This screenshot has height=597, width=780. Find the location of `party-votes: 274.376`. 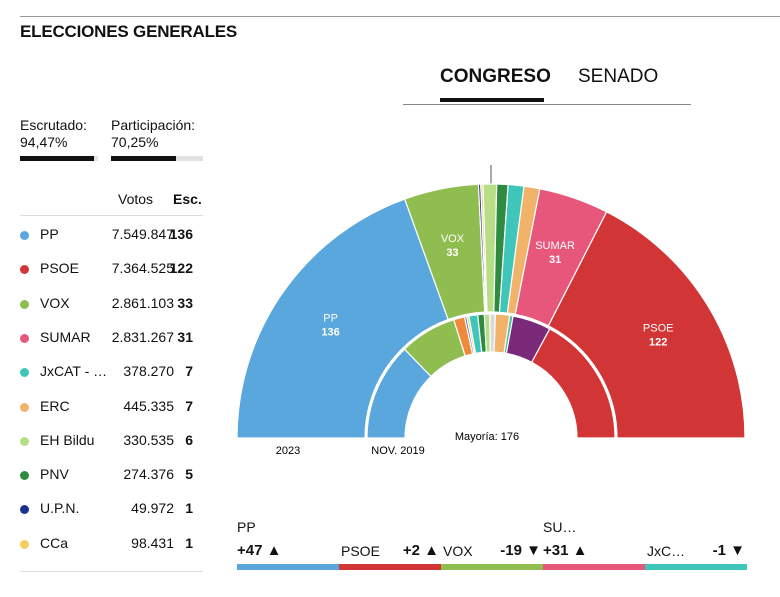

party-votes: 274.376 is located at coordinates (148, 474).